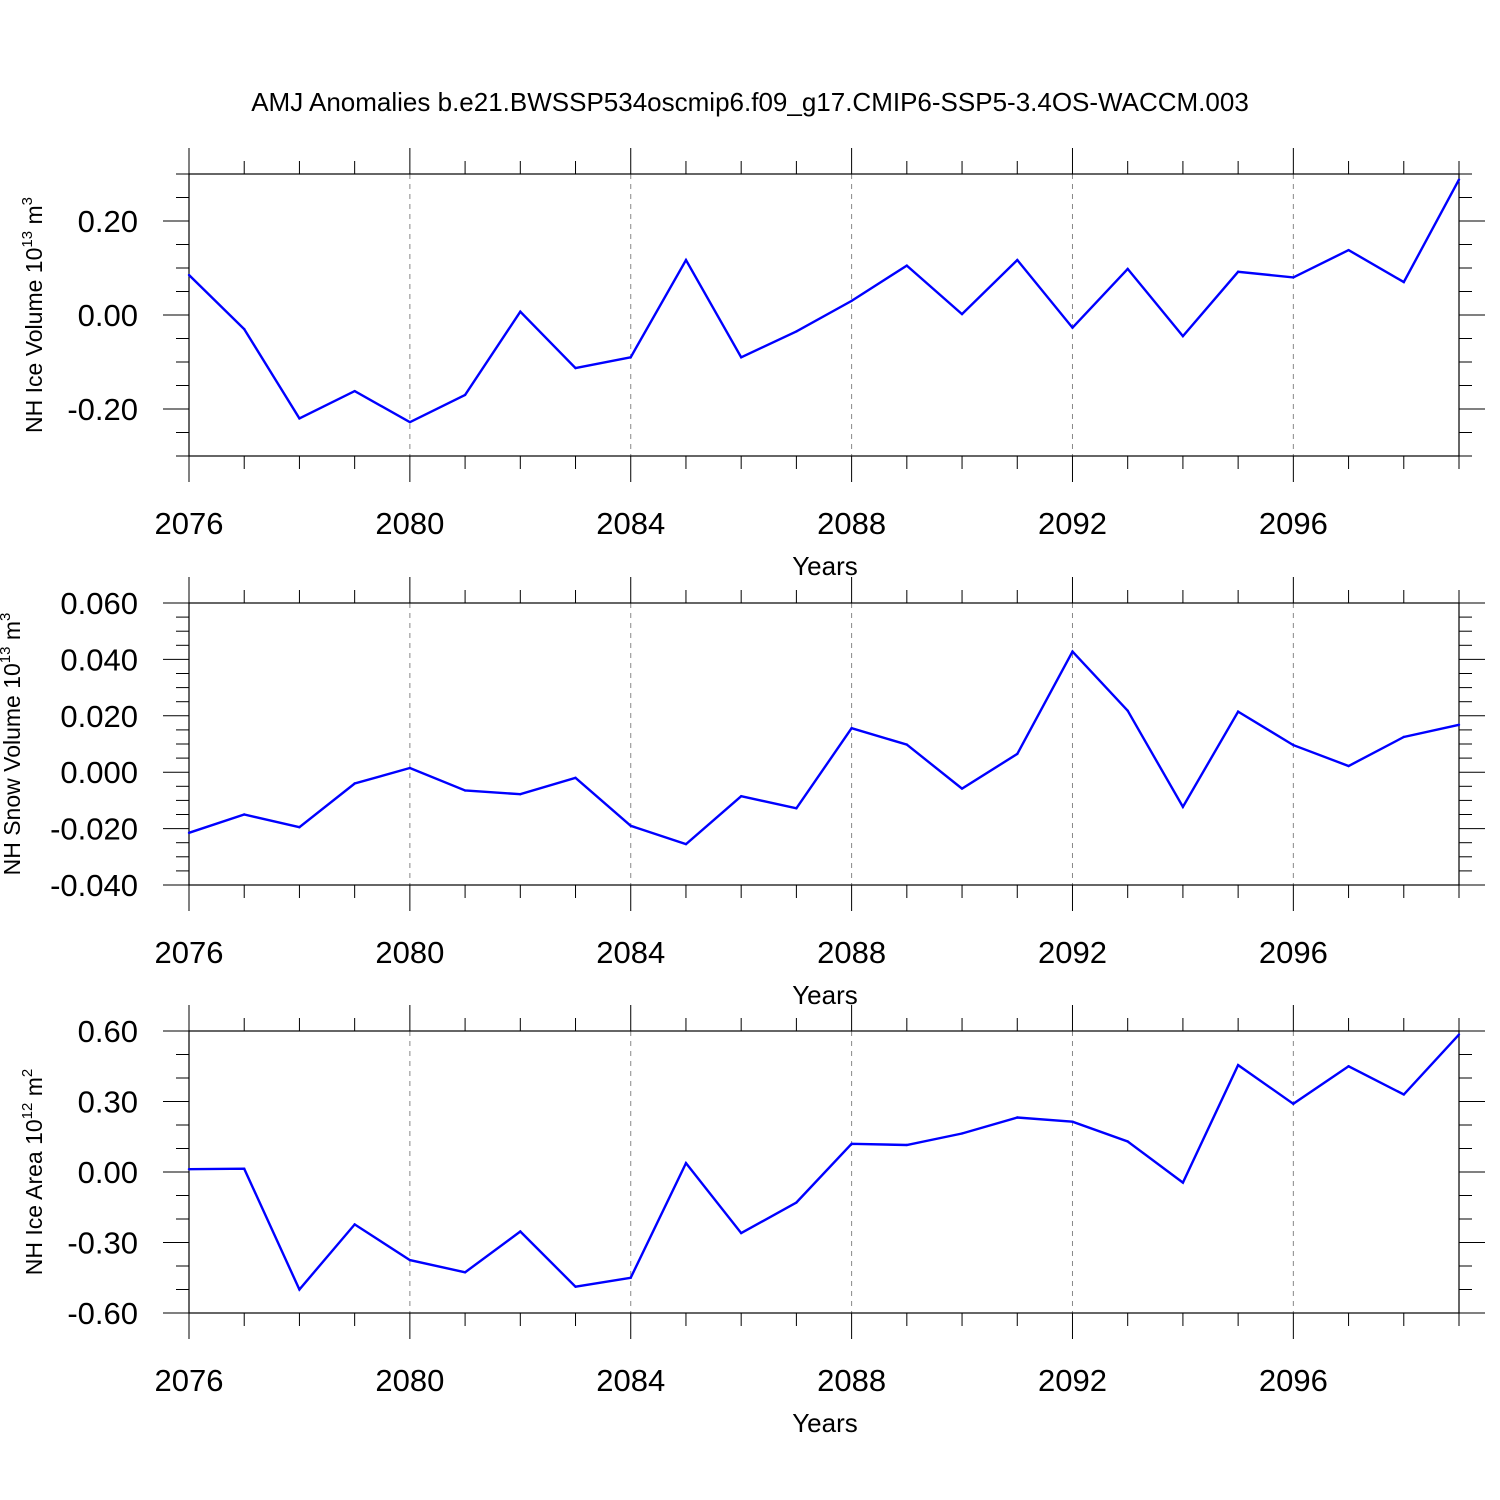 The height and width of the screenshot is (1500, 1500). I want to click on y-tick-label: 0.20, so click(108, 221).